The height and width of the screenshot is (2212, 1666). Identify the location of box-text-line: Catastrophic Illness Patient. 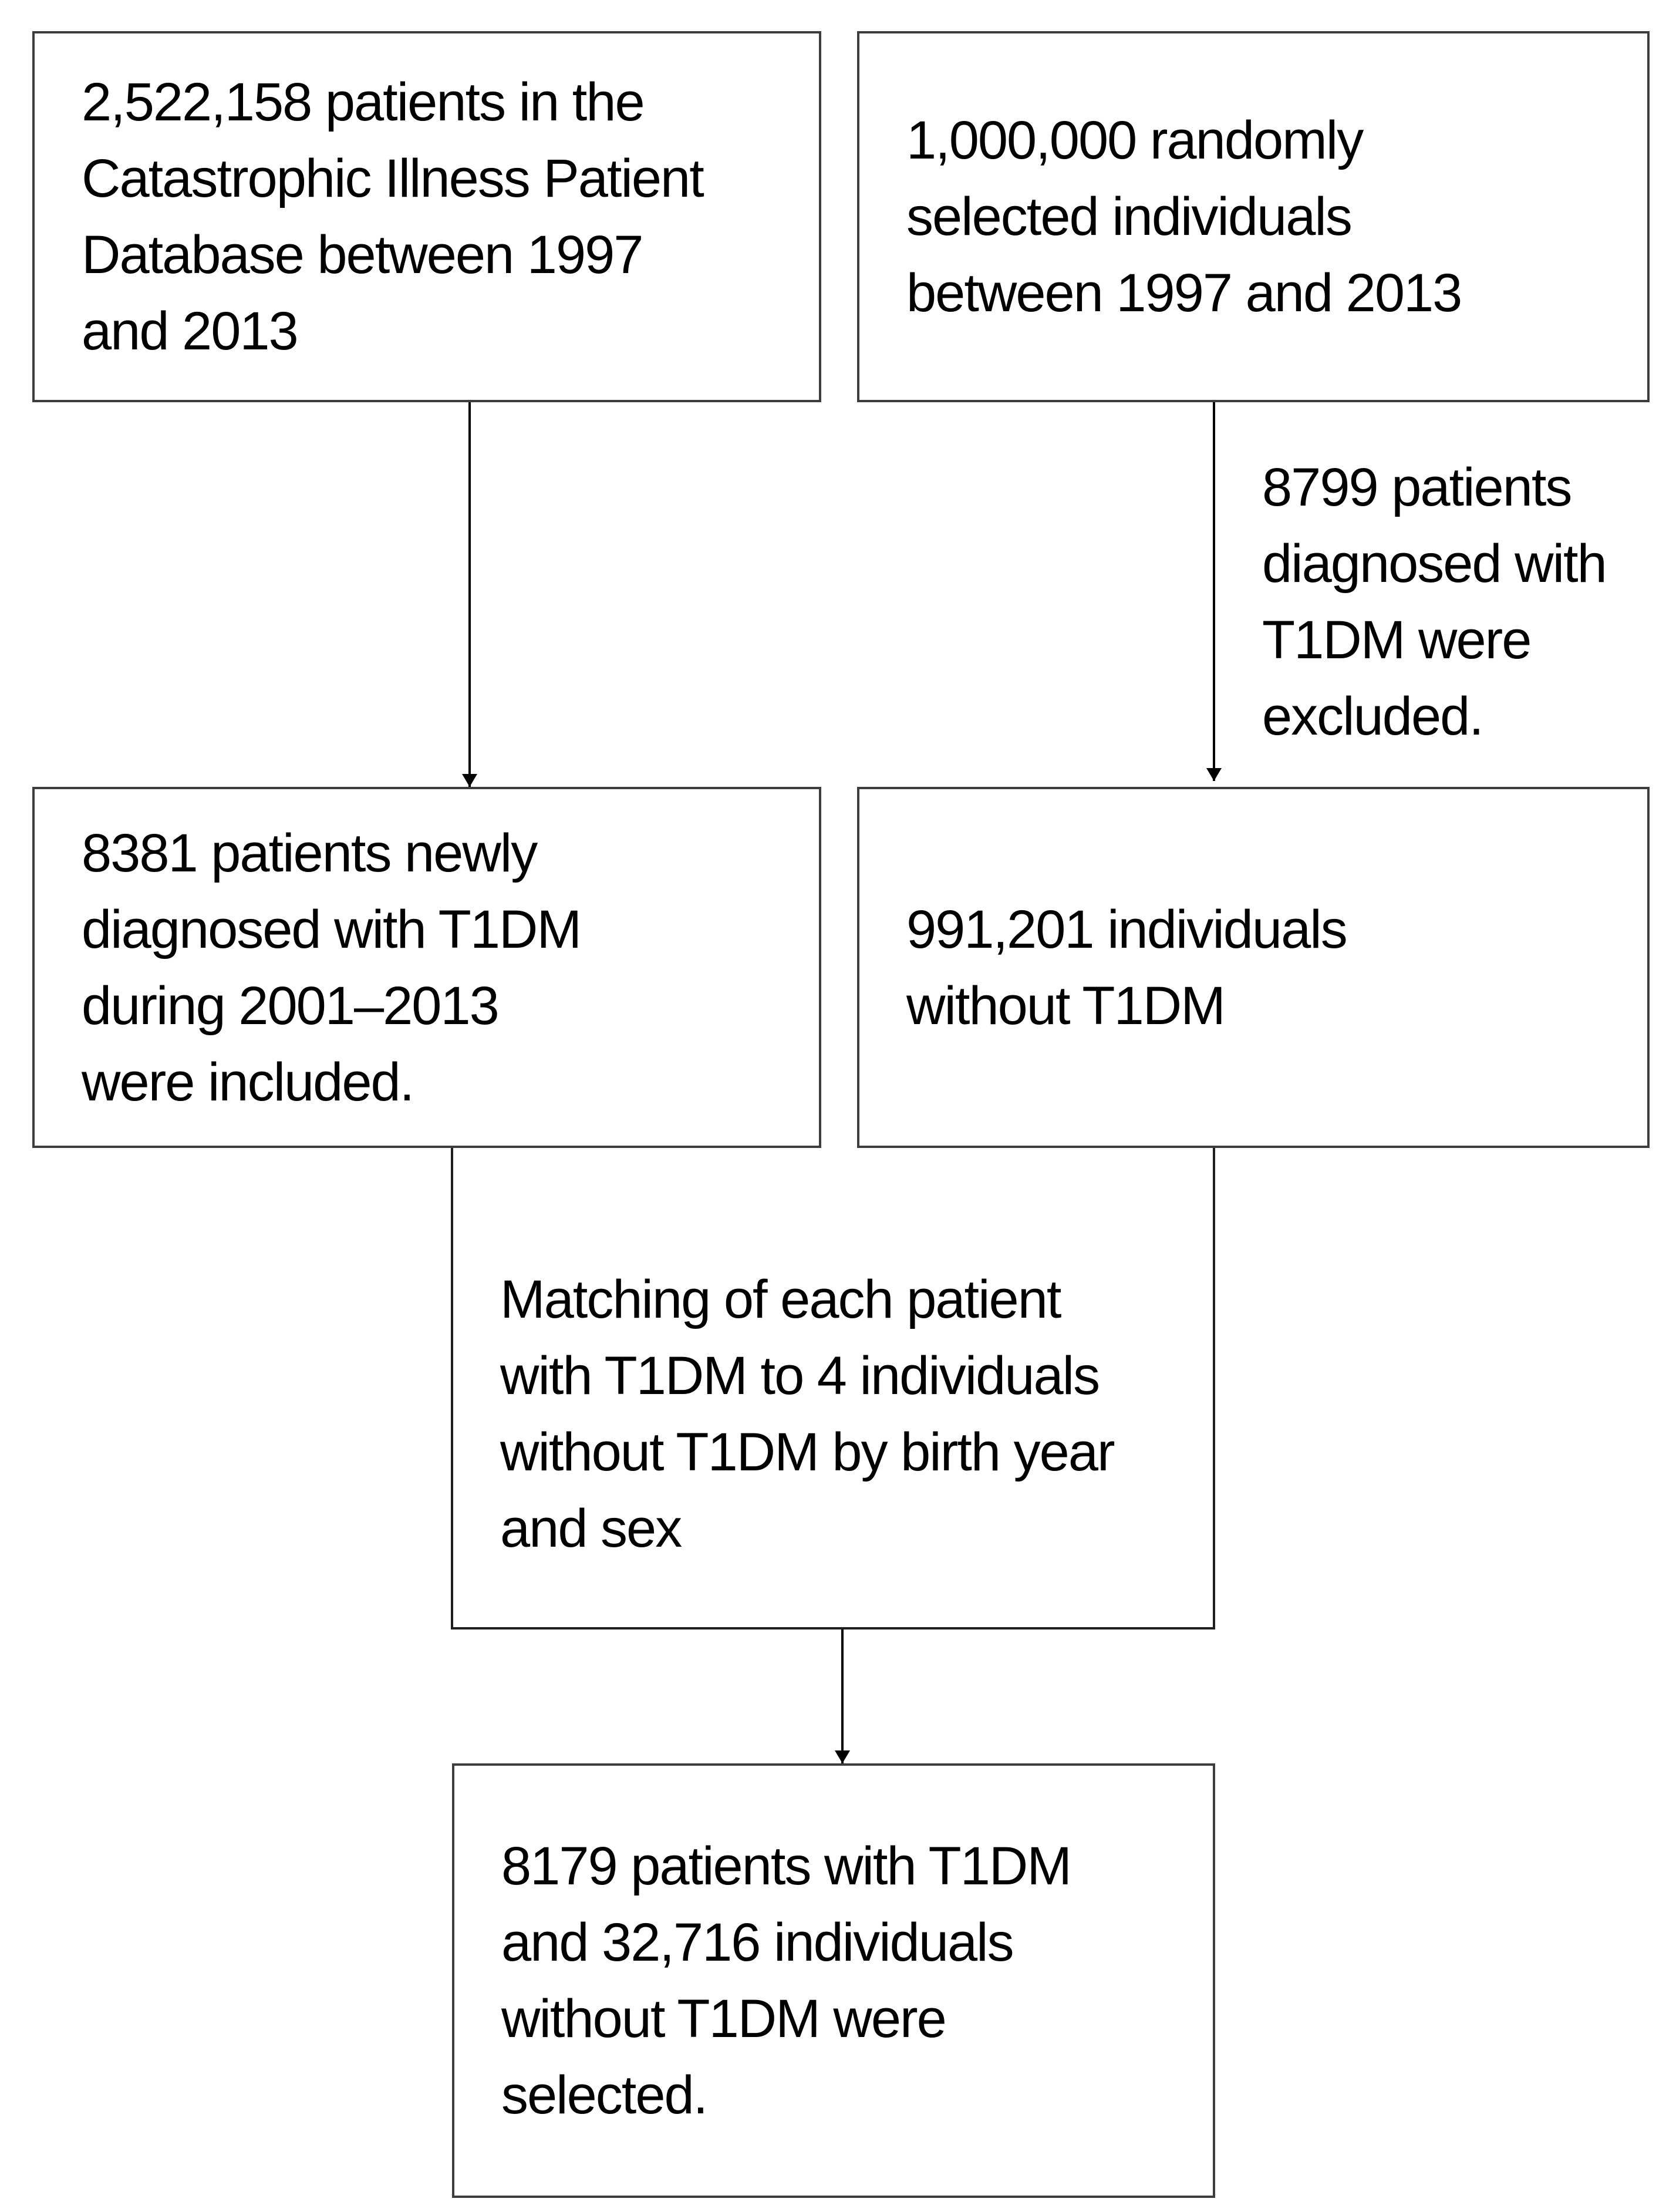
(393, 179).